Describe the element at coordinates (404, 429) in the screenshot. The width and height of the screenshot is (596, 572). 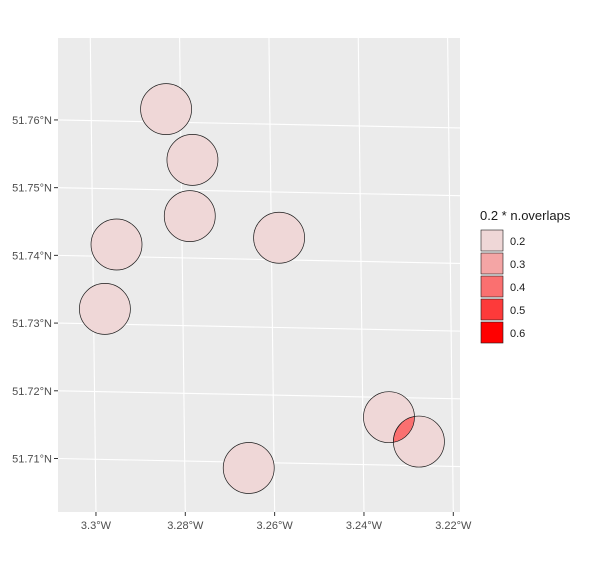
I see `overlap-region` at that location.